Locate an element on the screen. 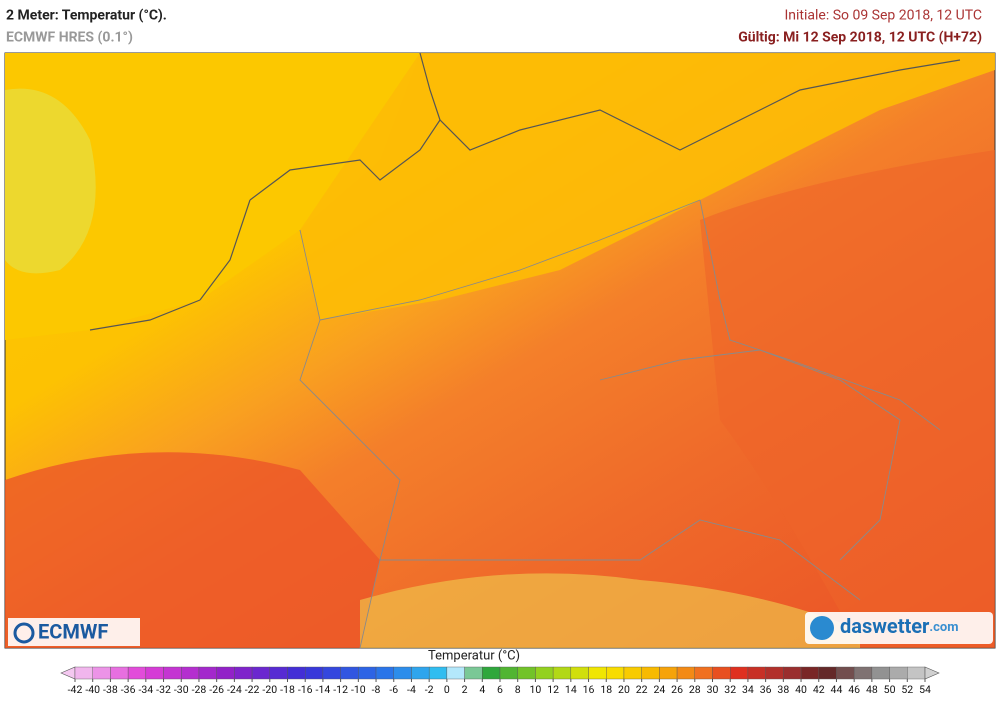 Image resolution: width=1000 pixels, height=704 pixels. colorbar-tick-label: -12 is located at coordinates (340, 689).